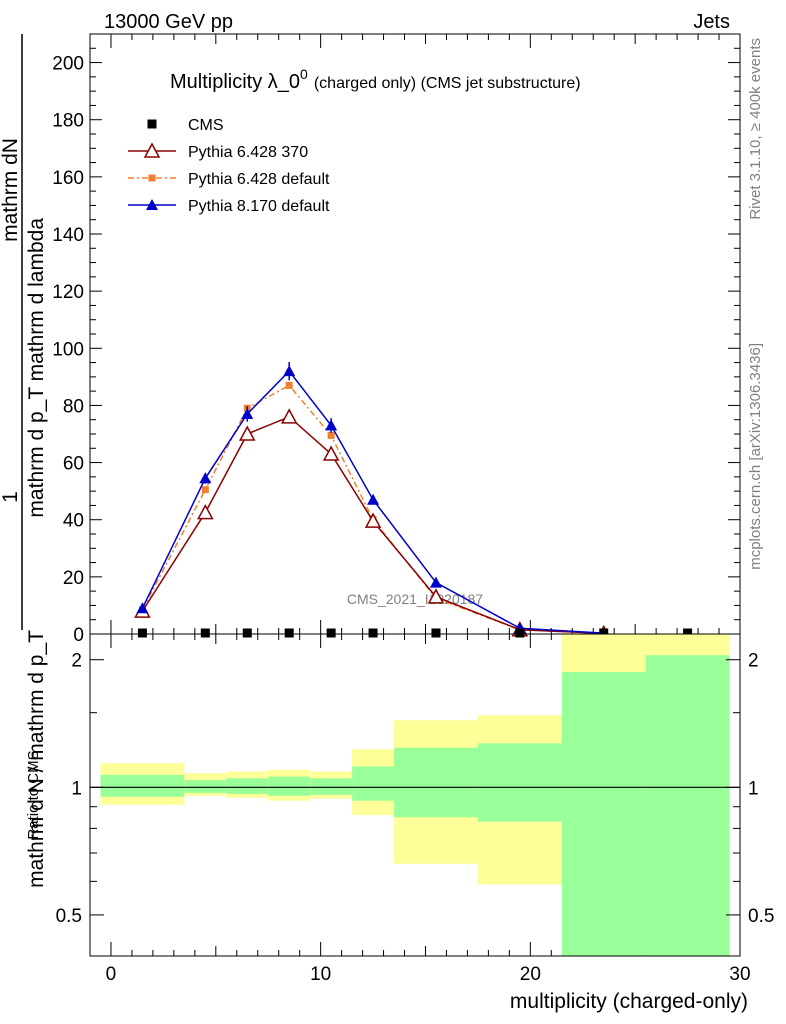  Describe the element at coordinates (739, 974) in the screenshot. I see `xtick-label: 30` at that location.